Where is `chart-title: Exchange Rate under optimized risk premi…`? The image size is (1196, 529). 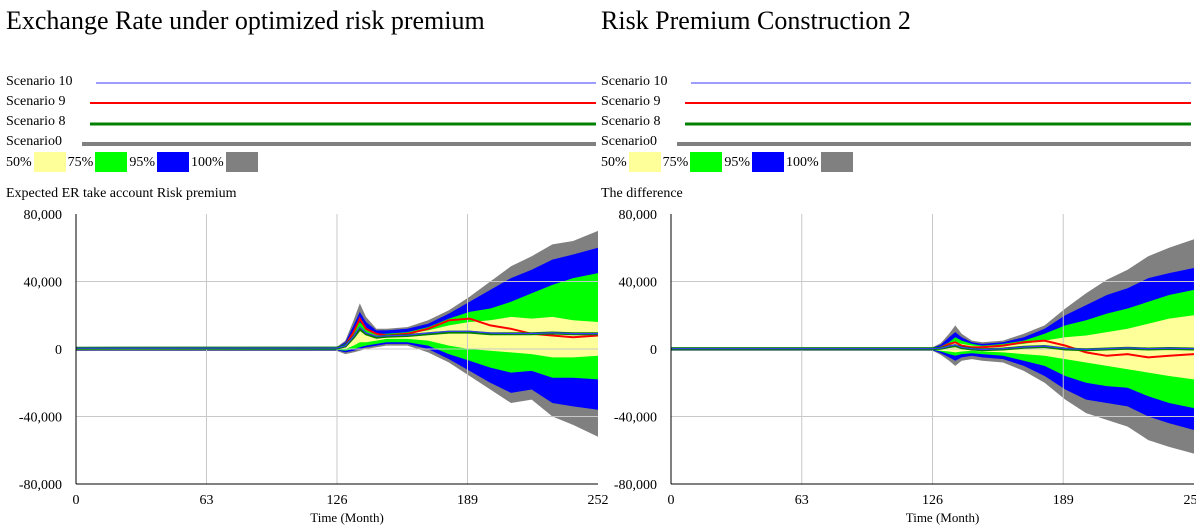
chart-title: Exchange Rate under optimized risk premi… is located at coordinates (245, 20).